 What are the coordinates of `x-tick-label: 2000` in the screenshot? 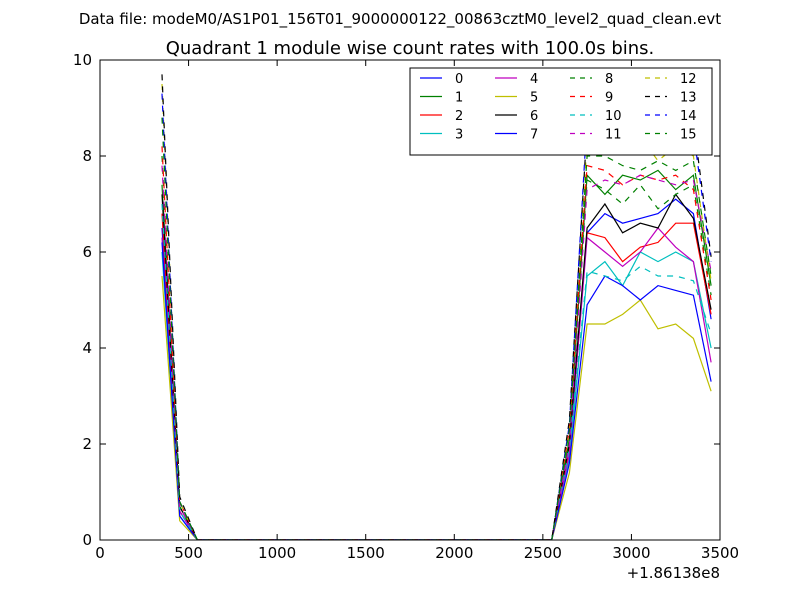 It's located at (454, 553).